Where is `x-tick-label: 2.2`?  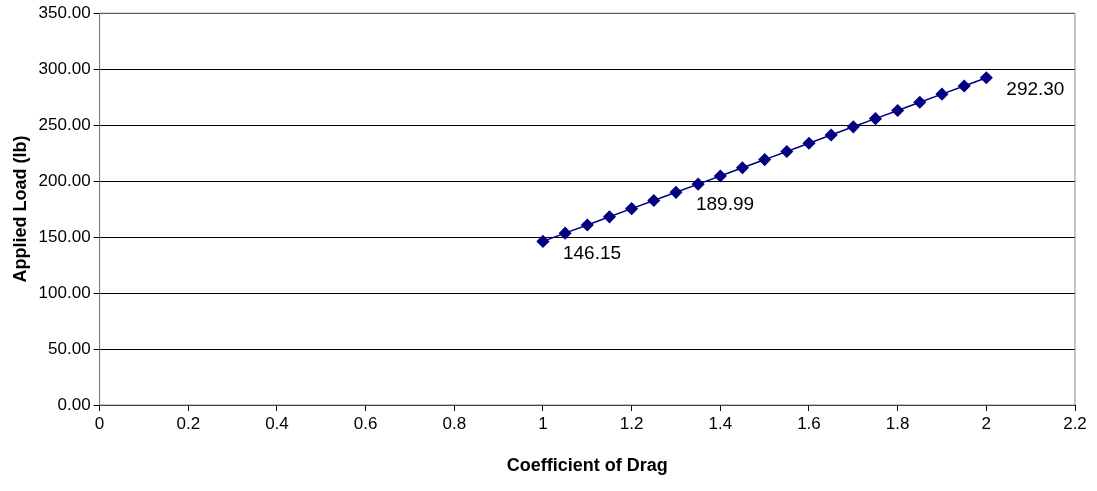 x-tick-label: 2.2 is located at coordinates (1075, 423).